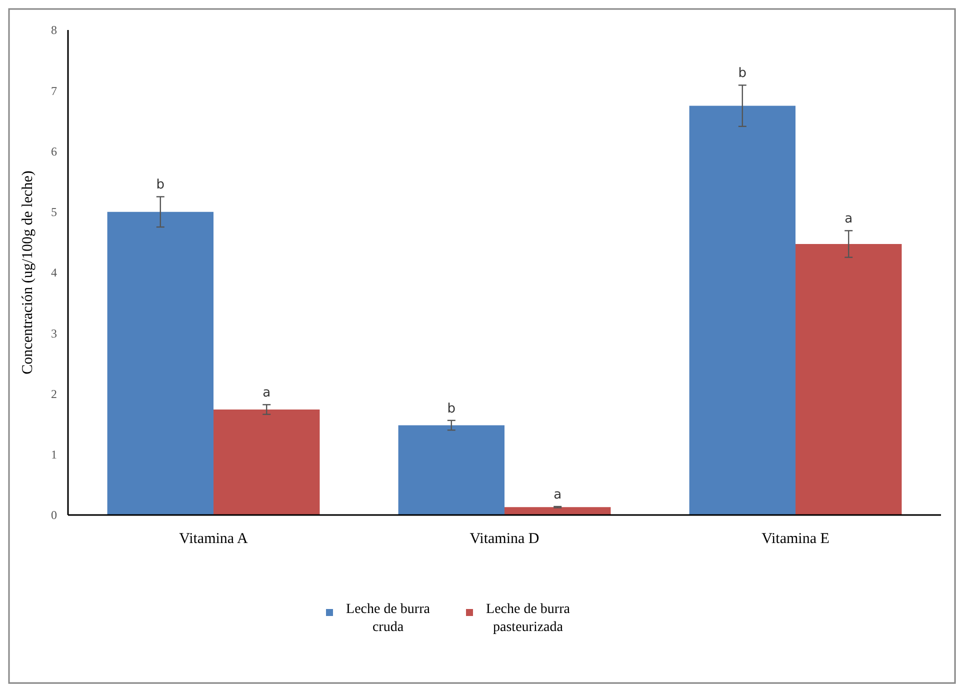 The image size is (956, 684). What do you see at coordinates (505, 539) in the screenshot?
I see `x-tick-label: Vitamina D` at bounding box center [505, 539].